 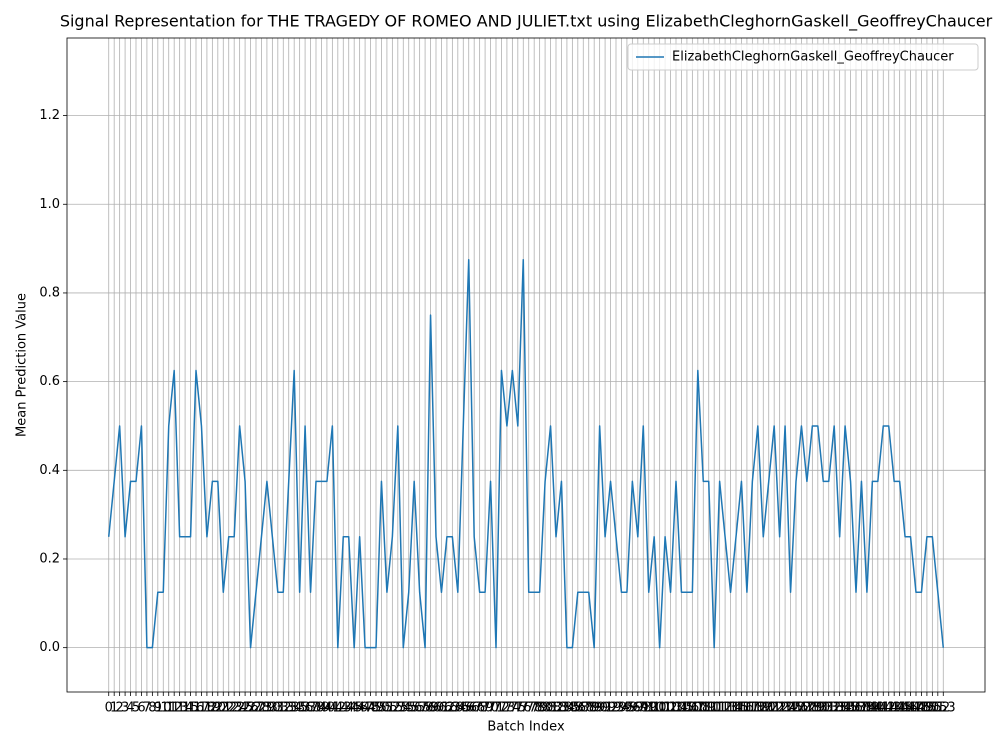 What do you see at coordinates (168, 708) in the screenshot?
I see `x-tick-label: 11` at bounding box center [168, 708].